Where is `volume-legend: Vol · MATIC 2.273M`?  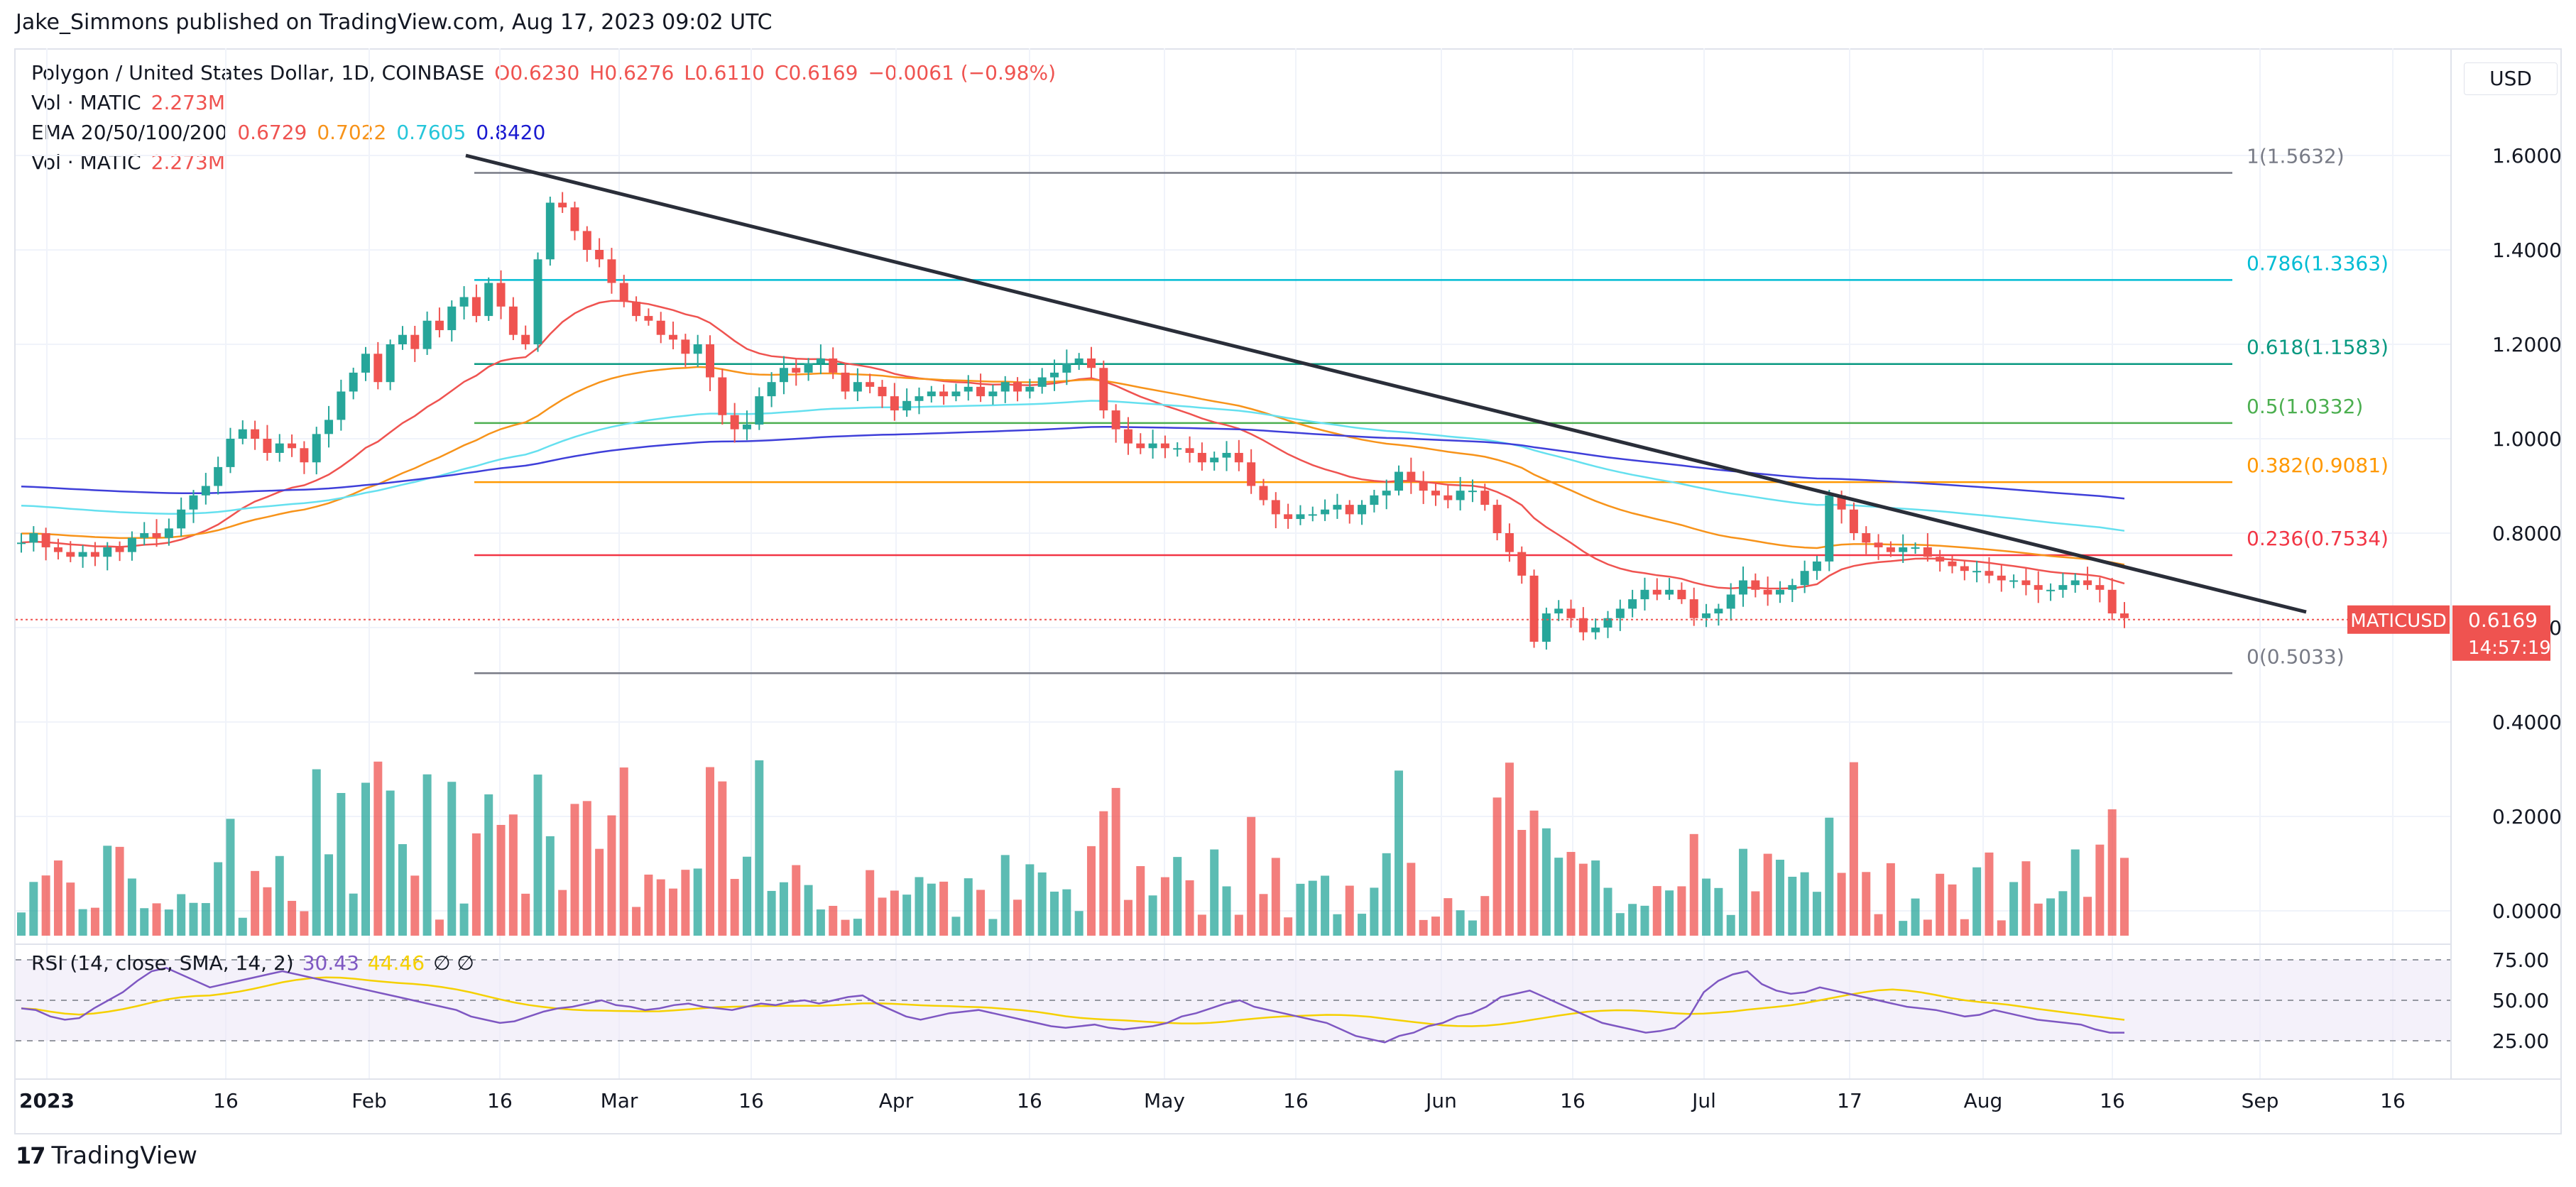
volume-legend: Vol · MATIC 2.273M is located at coordinates (133, 102).